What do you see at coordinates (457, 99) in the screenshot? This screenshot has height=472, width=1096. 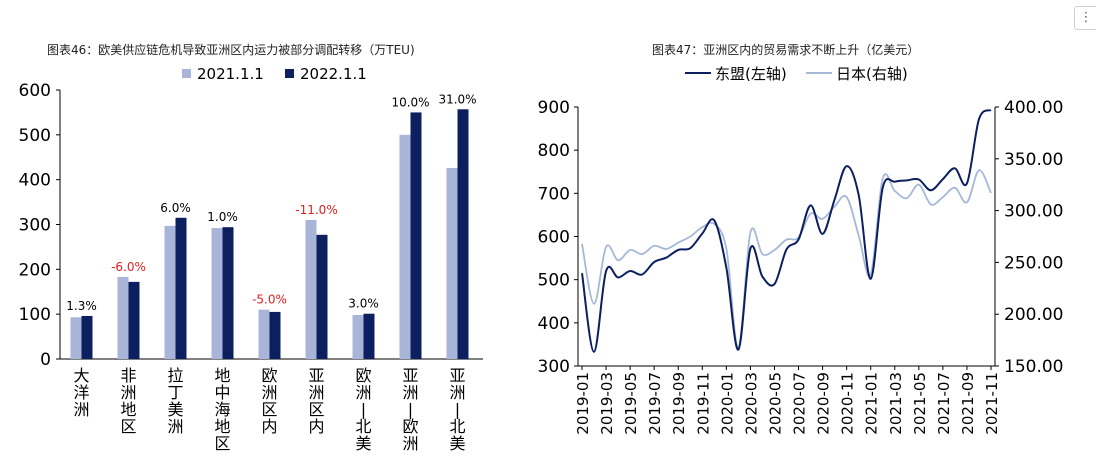 I see `chart1-data-label: 31.0%` at bounding box center [457, 99].